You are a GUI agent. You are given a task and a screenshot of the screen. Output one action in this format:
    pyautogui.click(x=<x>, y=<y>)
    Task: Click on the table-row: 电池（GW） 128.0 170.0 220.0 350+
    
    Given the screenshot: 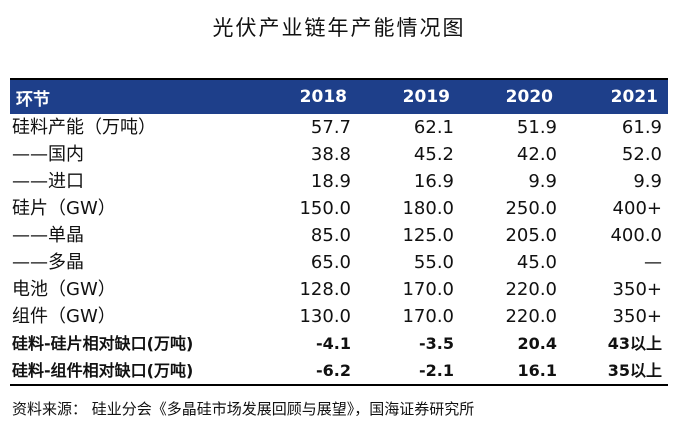 What is the action you would take?
    pyautogui.click(x=339, y=289)
    